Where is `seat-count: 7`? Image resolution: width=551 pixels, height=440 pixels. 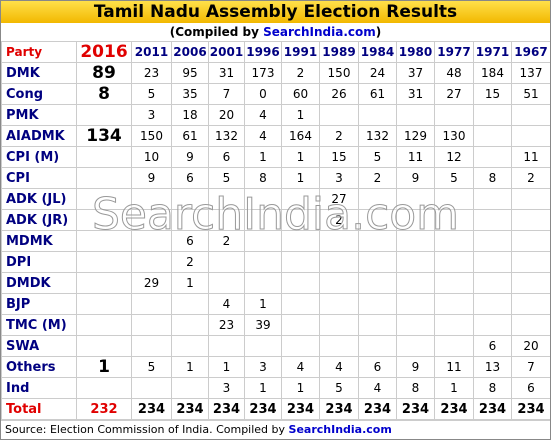 seat-count: 7 is located at coordinates (530, 367).